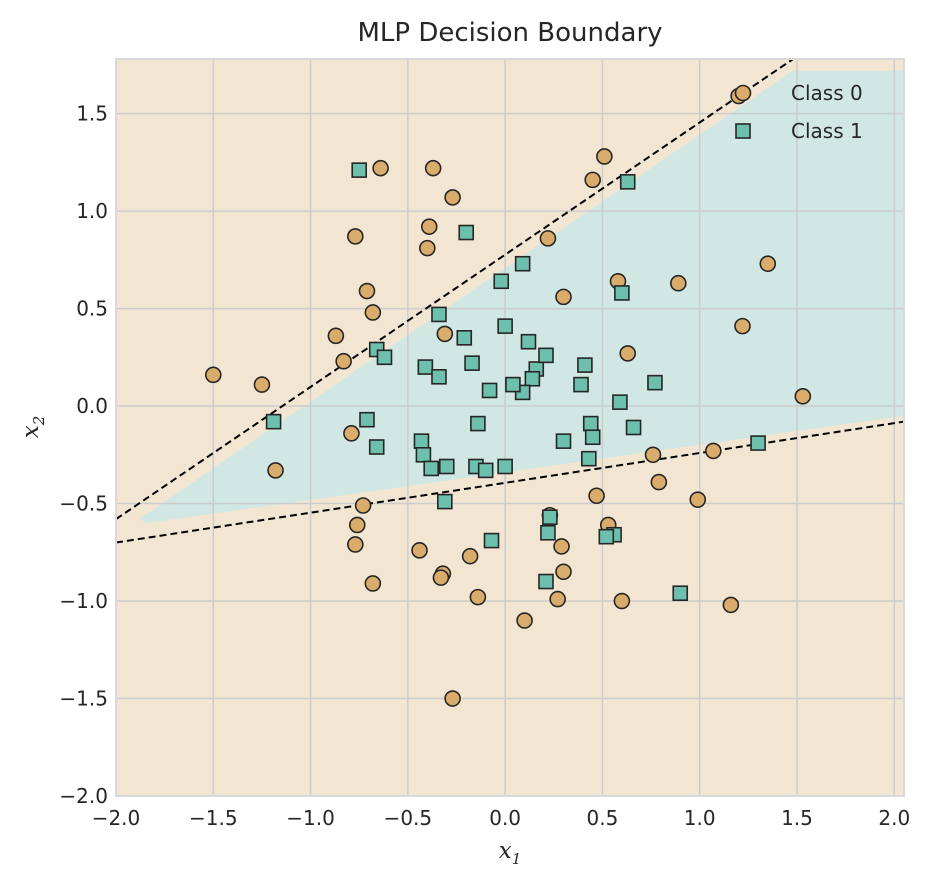  I want to click on x-tick-label: −1.5, so click(213, 818).